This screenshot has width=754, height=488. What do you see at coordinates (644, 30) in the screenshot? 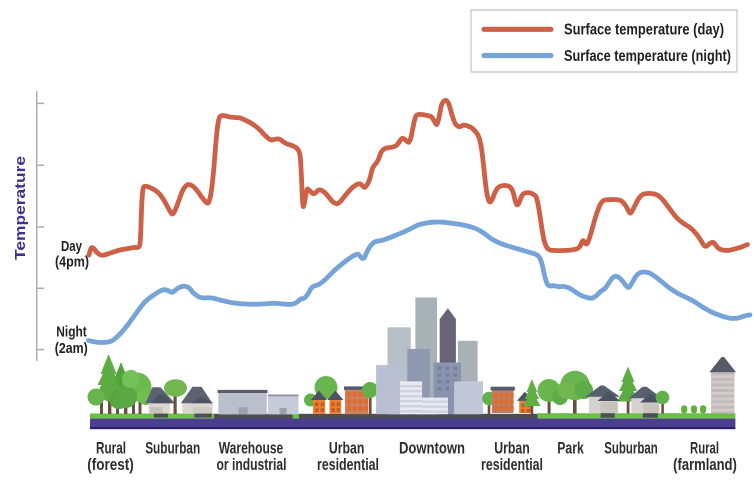
I see `svg-text: Surface temperature (day)` at bounding box center [644, 30].